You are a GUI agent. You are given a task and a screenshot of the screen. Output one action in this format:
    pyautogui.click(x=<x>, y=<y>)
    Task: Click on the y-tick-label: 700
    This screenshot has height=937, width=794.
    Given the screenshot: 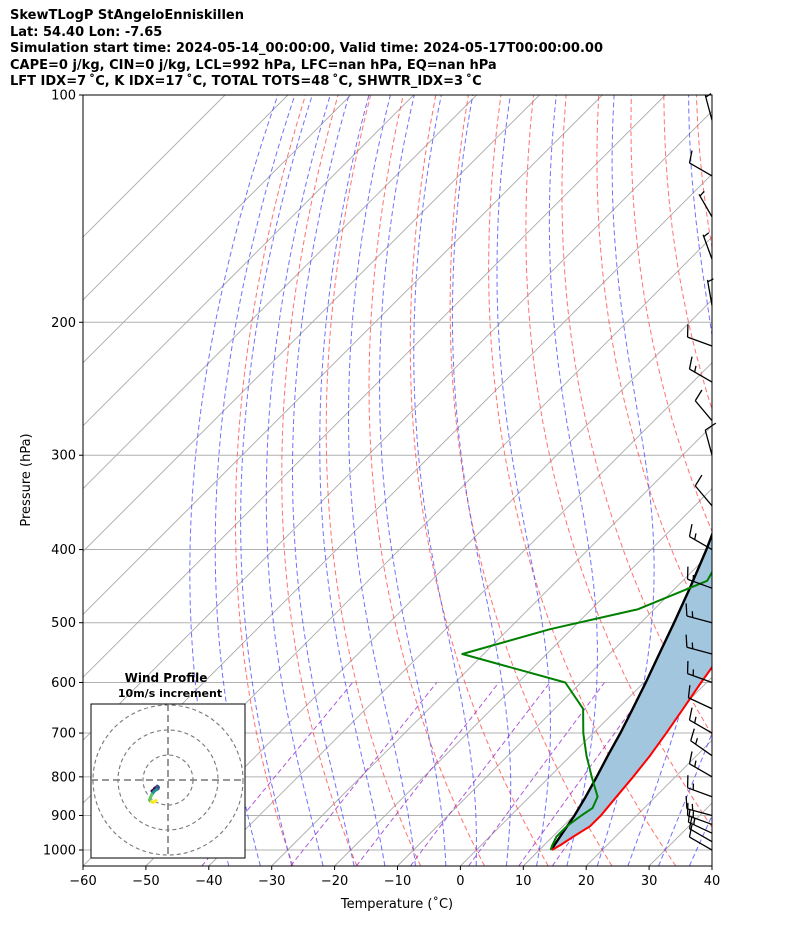 What is the action you would take?
    pyautogui.click(x=63, y=734)
    